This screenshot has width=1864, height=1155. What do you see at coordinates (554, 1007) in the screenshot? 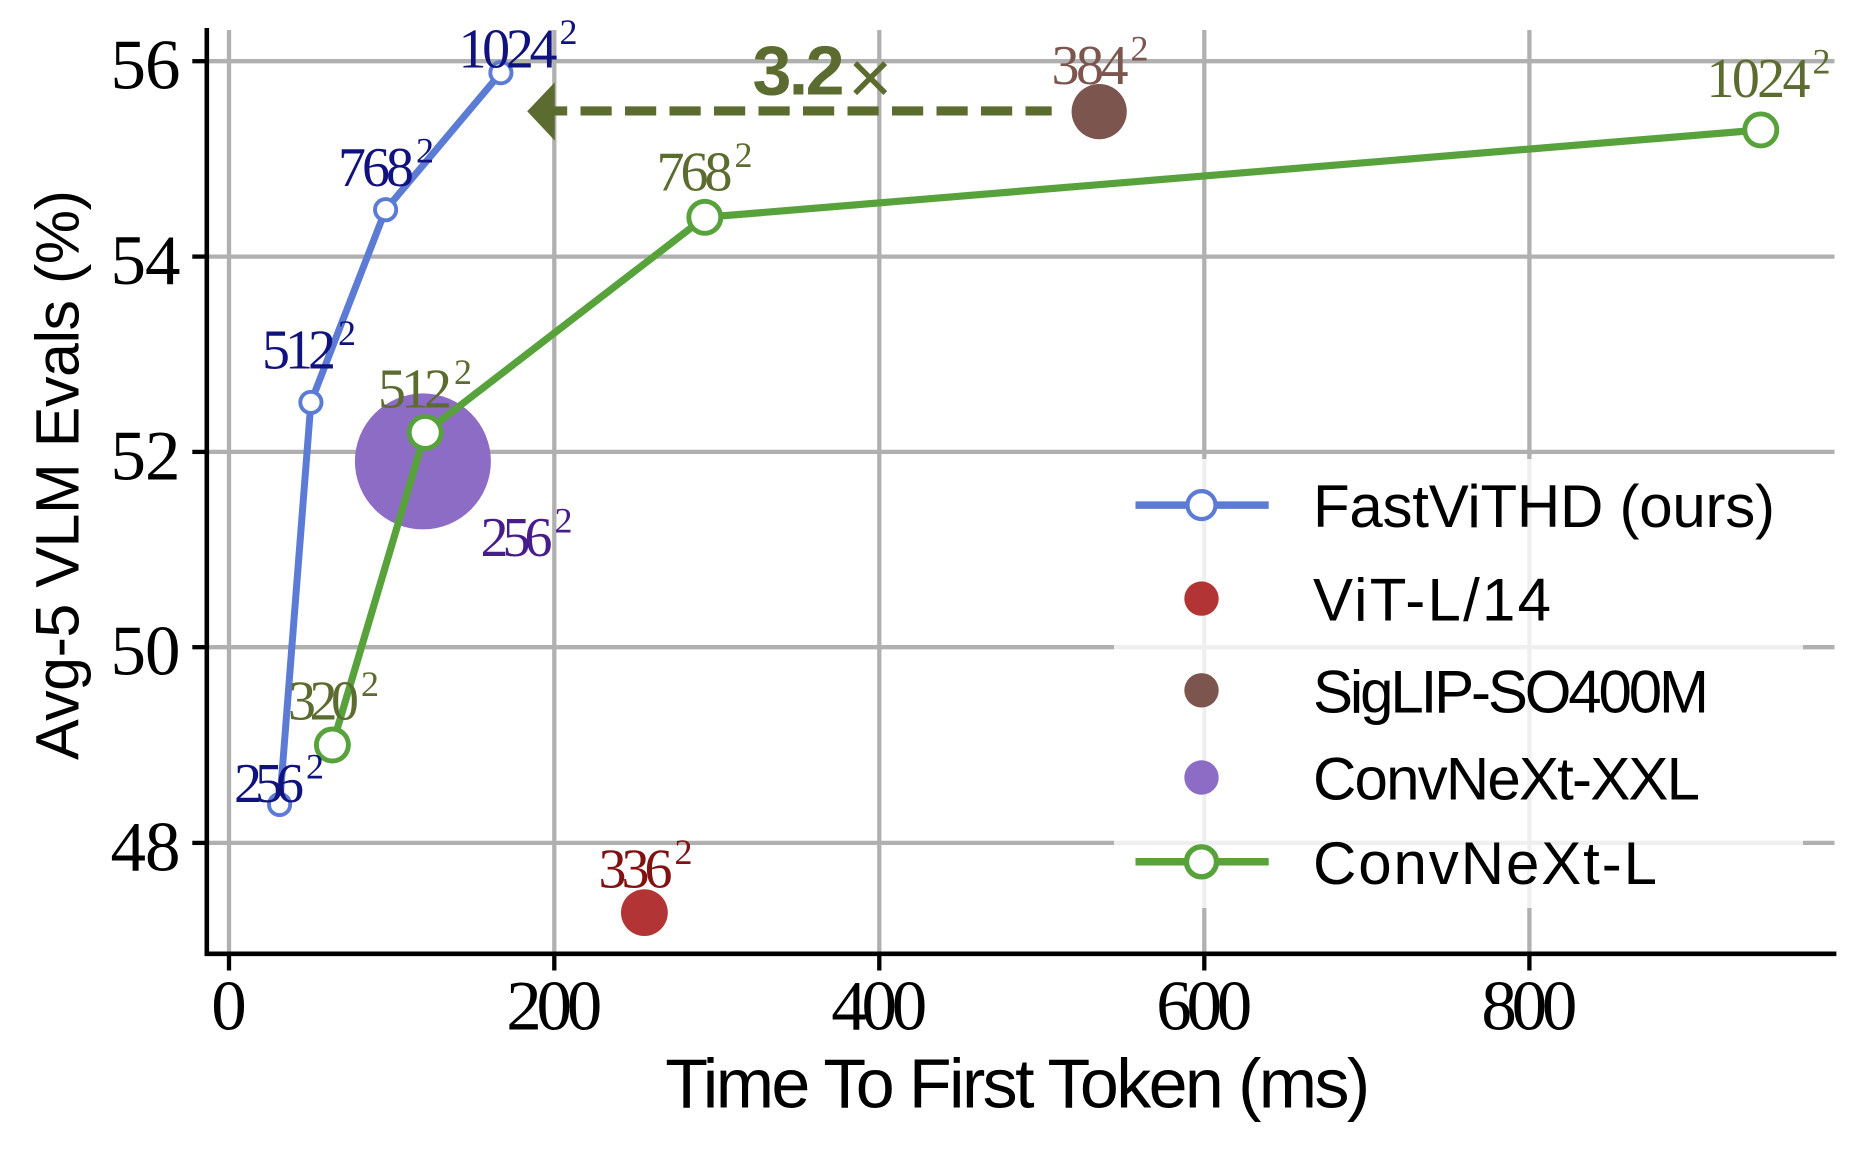
I see `svg-text: 200` at bounding box center [554, 1007].